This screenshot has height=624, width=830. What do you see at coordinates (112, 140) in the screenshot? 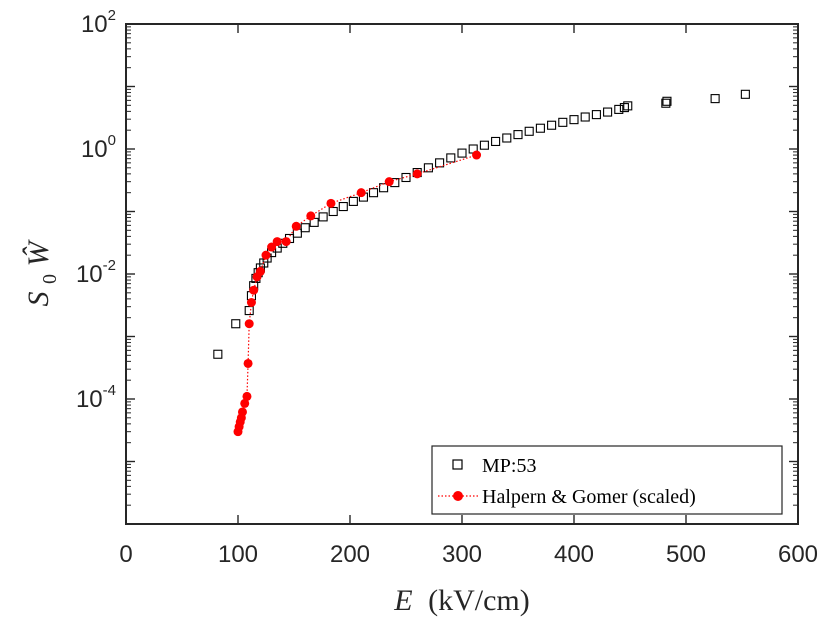
I see `y-tick-exponent: 0` at bounding box center [112, 140].